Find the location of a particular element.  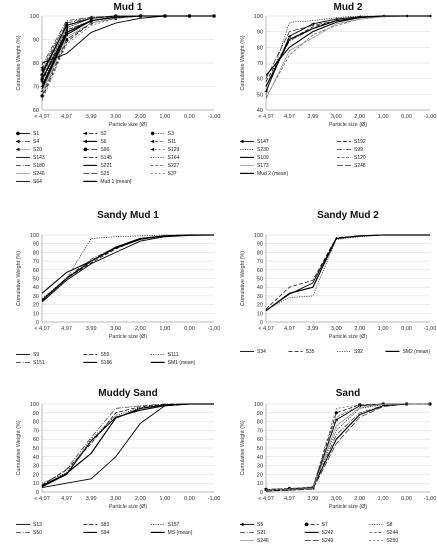

chart4-xtick-label: -1,00 is located at coordinates (430, 329).